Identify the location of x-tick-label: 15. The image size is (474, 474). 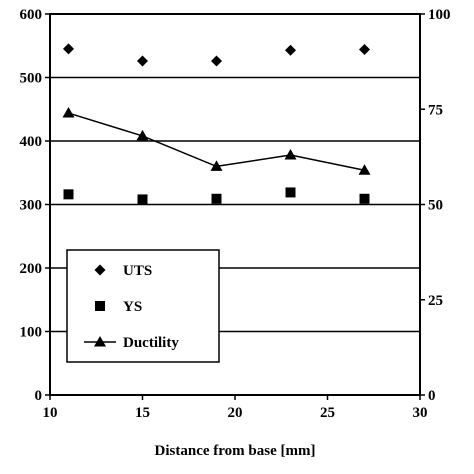
(142, 413).